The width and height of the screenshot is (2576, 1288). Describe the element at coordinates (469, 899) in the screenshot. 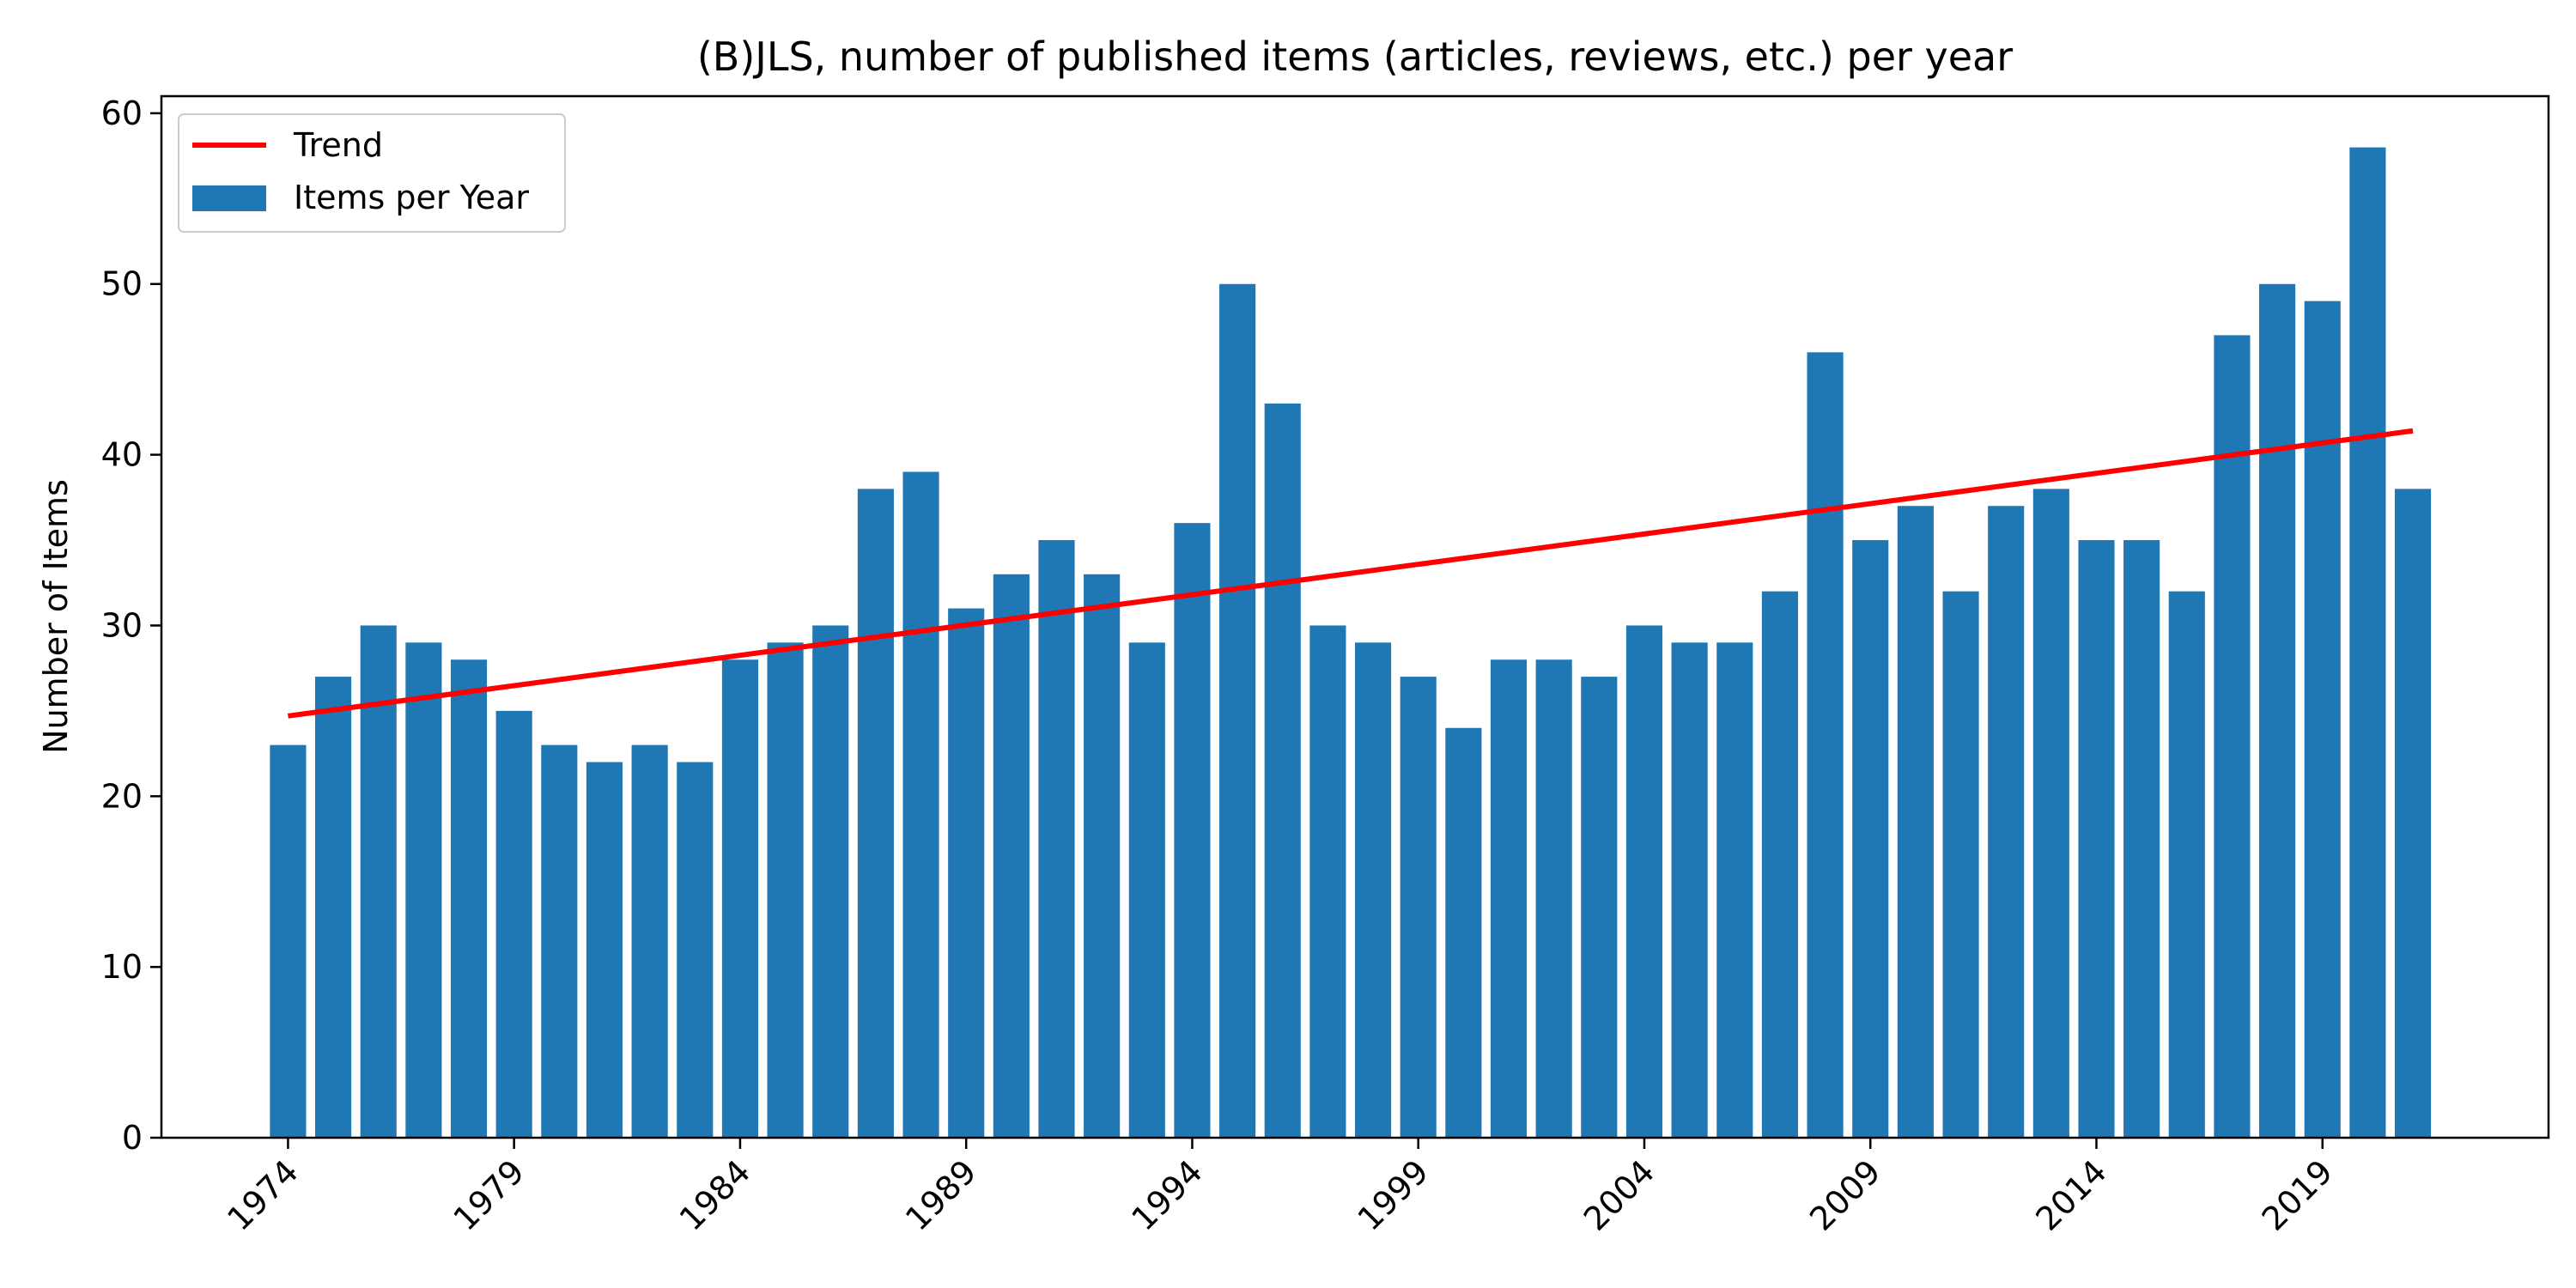

I see `bar-1978` at that location.